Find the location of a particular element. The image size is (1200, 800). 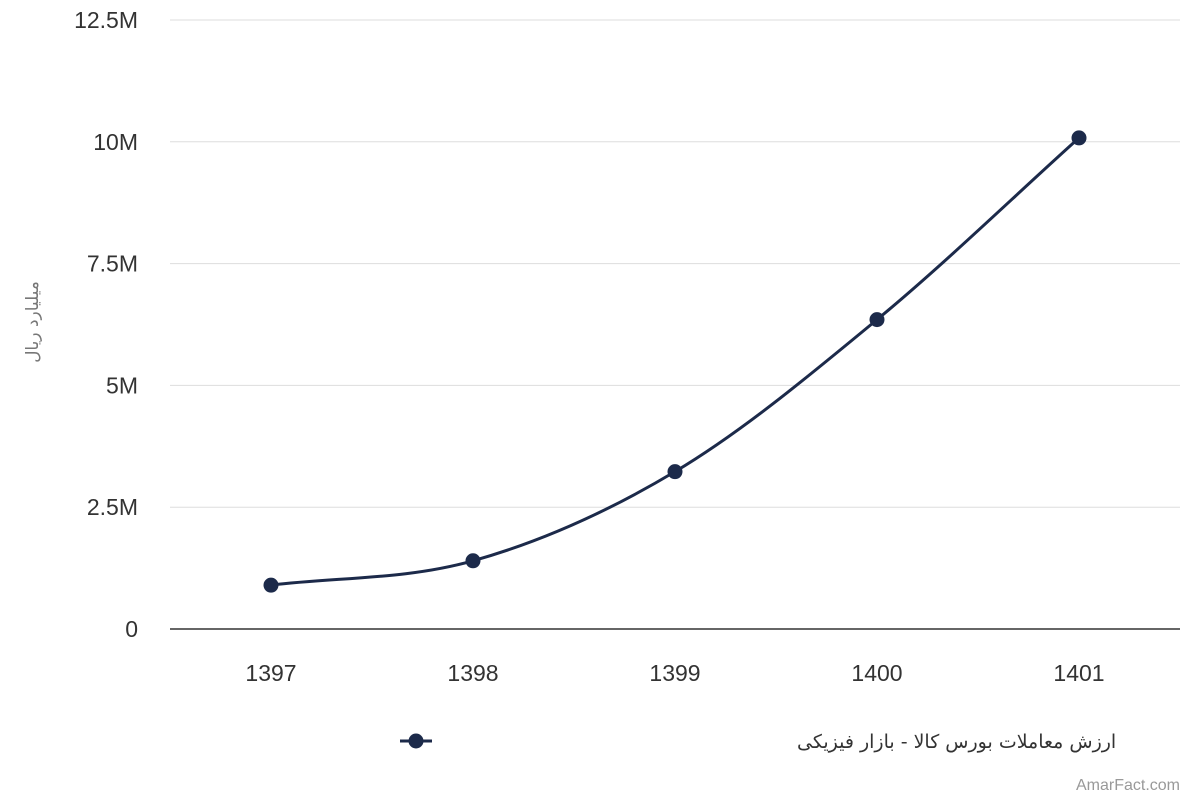

x-tick-label: 1398 is located at coordinates (472, 673).